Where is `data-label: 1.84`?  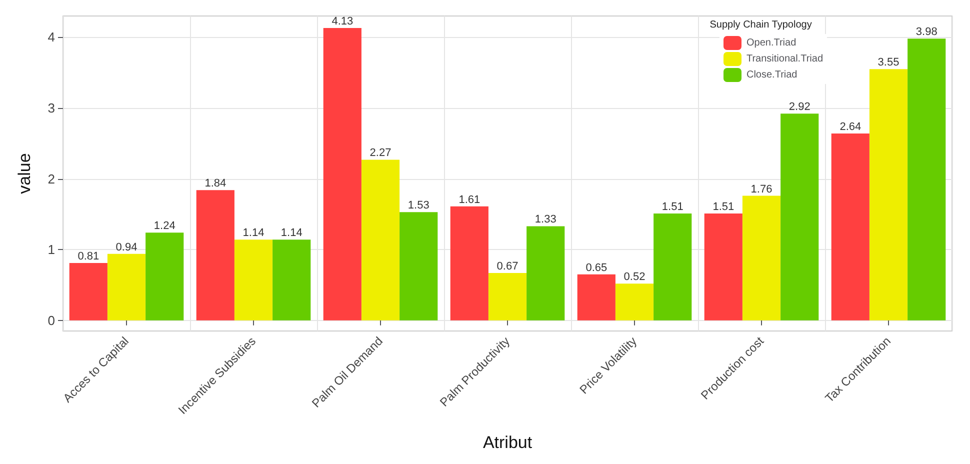
data-label: 1.84 is located at coordinates (215, 184).